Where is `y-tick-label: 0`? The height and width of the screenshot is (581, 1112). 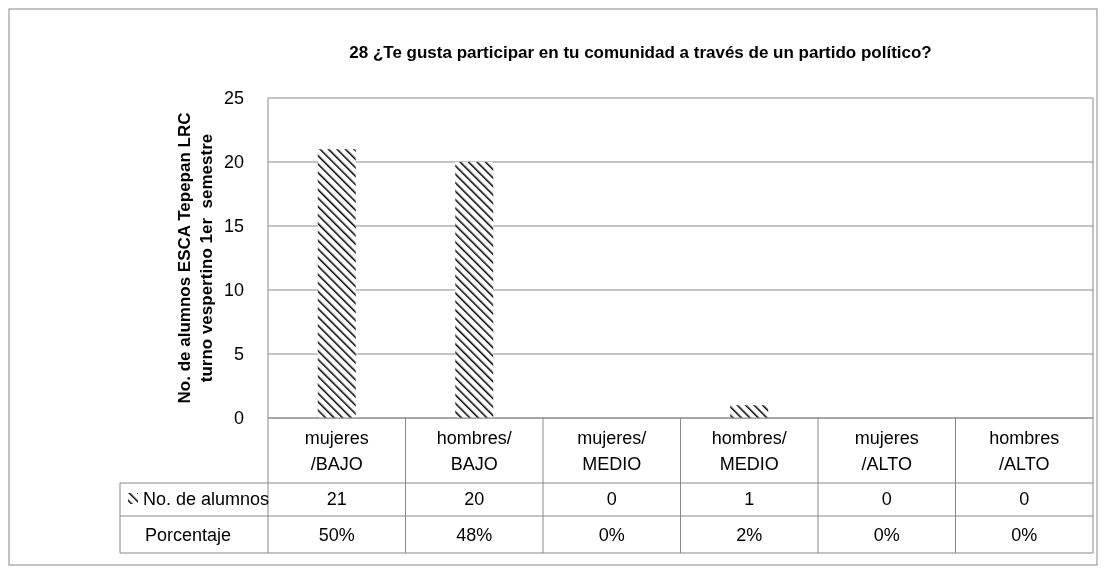 y-tick-label: 0 is located at coordinates (238, 418).